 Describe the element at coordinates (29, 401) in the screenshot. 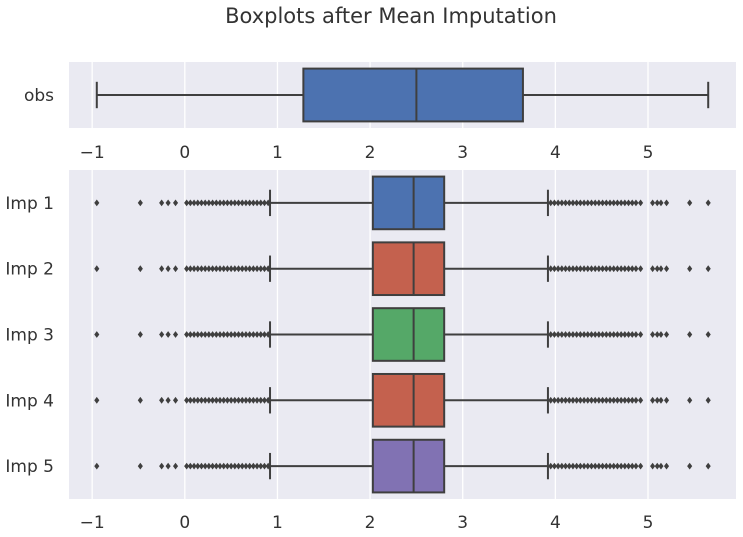

I see `y-tick-label: Imp 4` at that location.